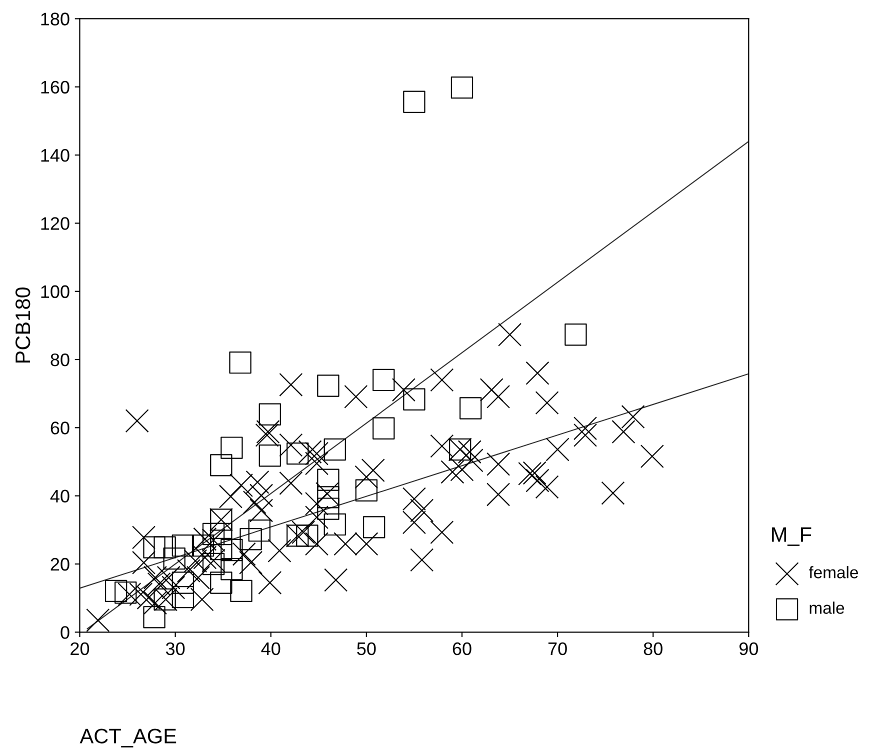 Image resolution: width=886 pixels, height=749 pixels. What do you see at coordinates (653, 649) in the screenshot?
I see `x-tick-label: 80` at bounding box center [653, 649].